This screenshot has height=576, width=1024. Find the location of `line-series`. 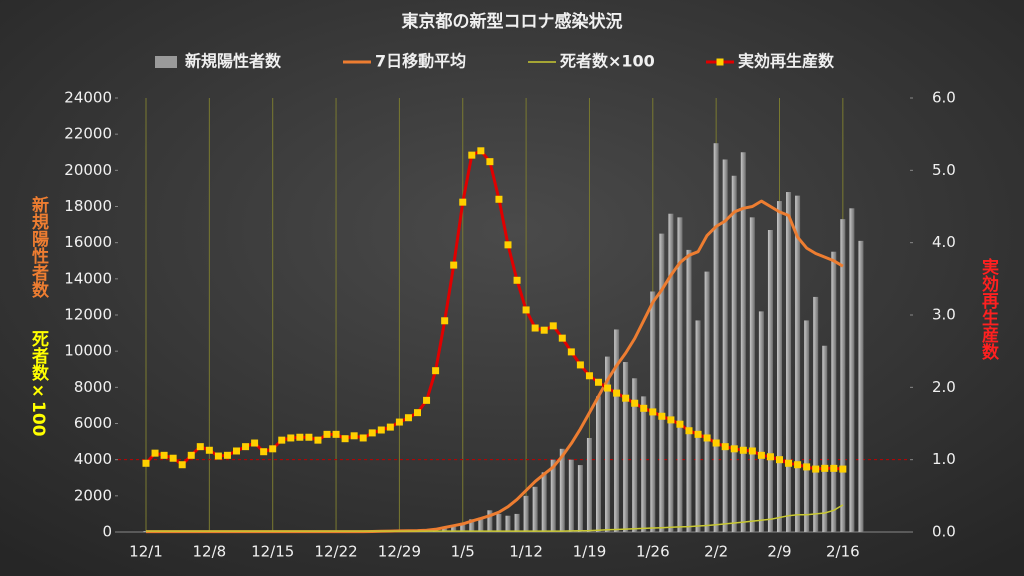

line-series is located at coordinates (495, 518).